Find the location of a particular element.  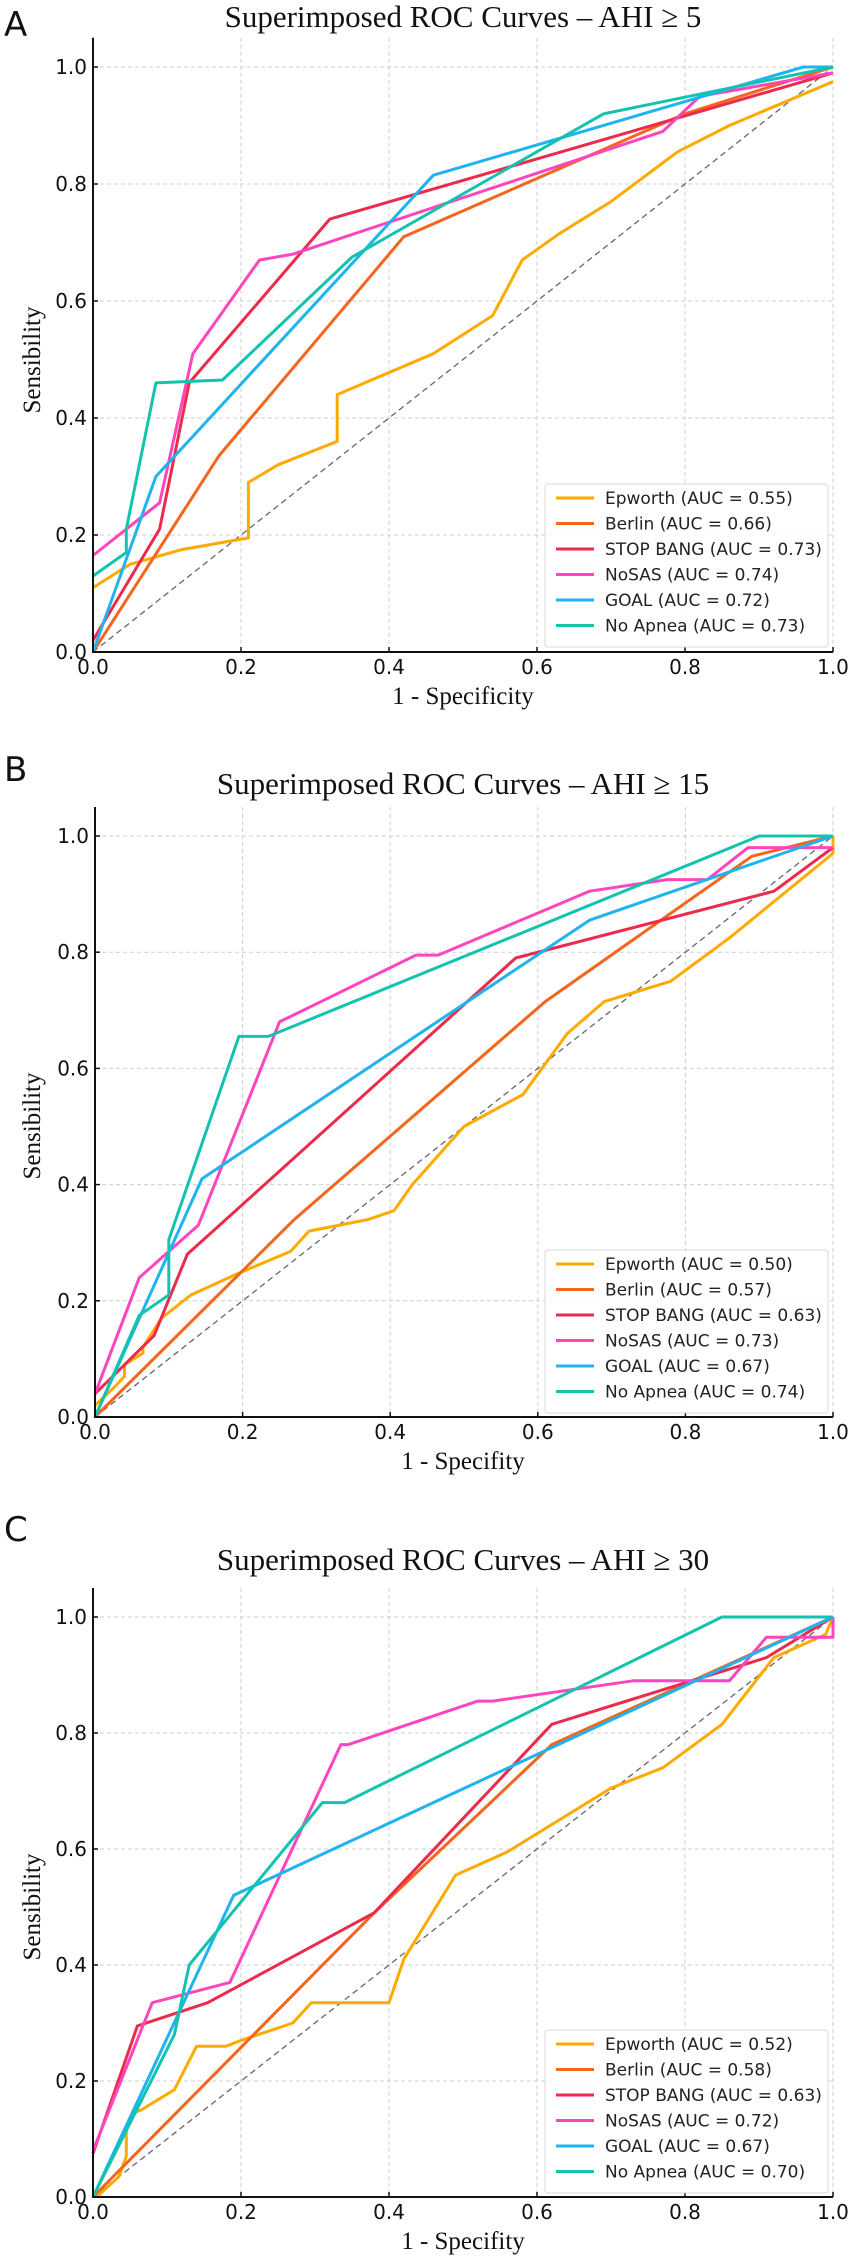

legend-item: No Apnea (AUC = 0.73) is located at coordinates (680, 627).